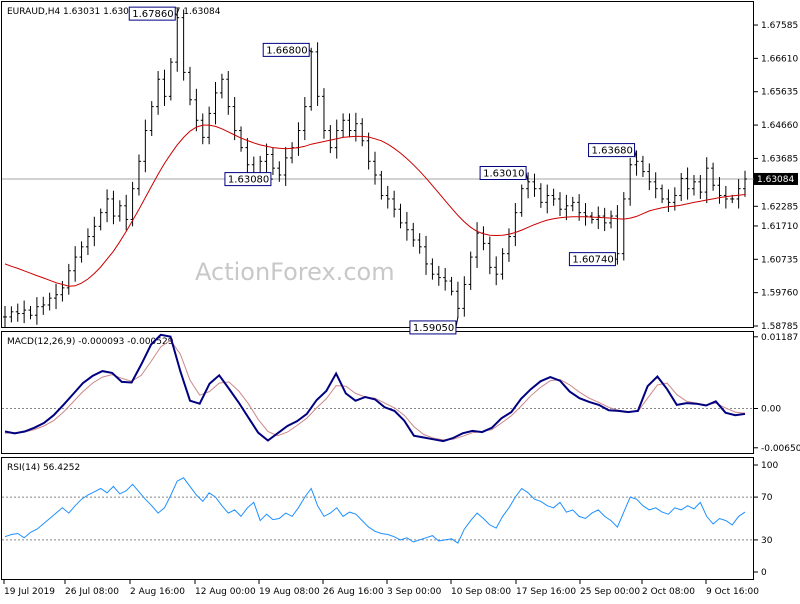  Describe the element at coordinates (779, 338) in the screenshot. I see `macd-y-tick-label: 0.01187` at that location.